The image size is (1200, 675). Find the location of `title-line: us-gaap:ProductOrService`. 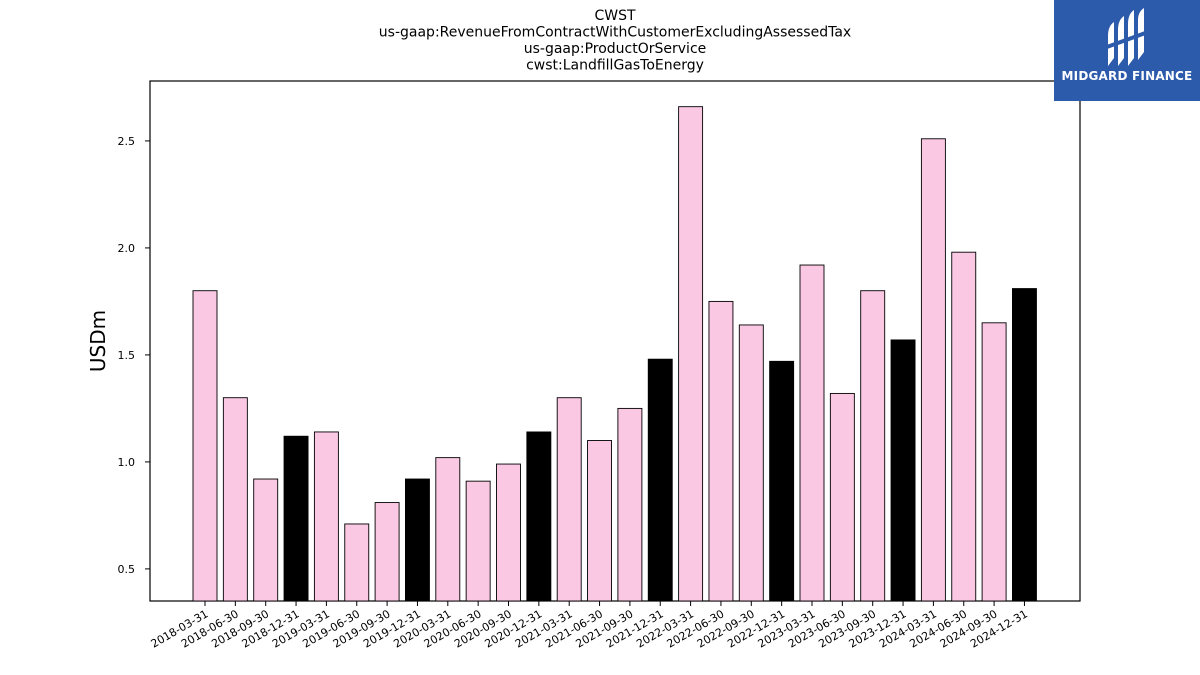

title-line: us-gaap:ProductOrService is located at coordinates (615, 49).